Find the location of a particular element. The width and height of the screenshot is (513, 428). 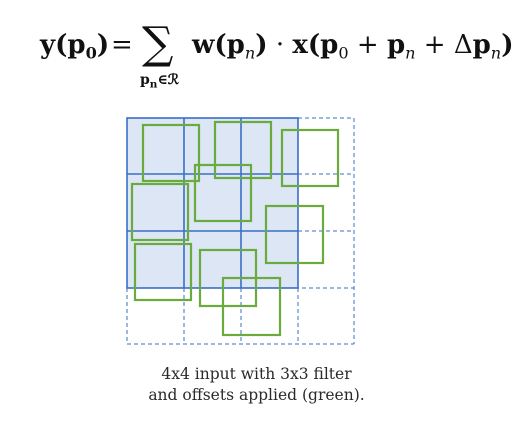

caption-line-2: and offsets applied (green). is located at coordinates (256, 395).